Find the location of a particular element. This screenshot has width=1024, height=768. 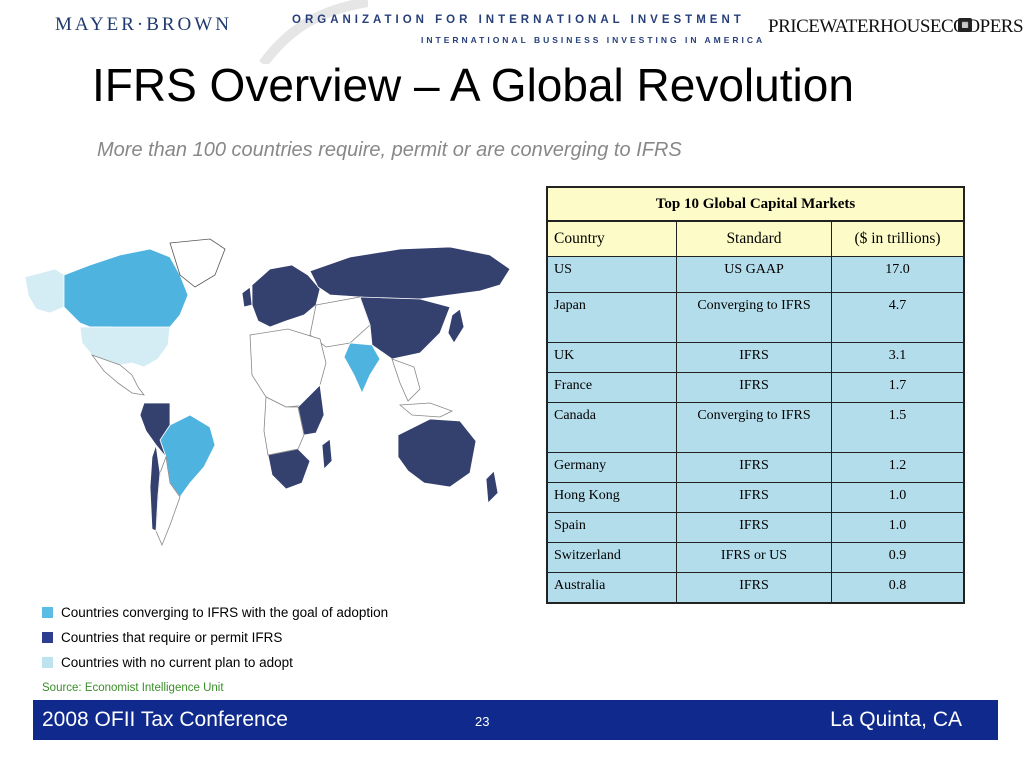

map-japan is located at coordinates (456, 326).